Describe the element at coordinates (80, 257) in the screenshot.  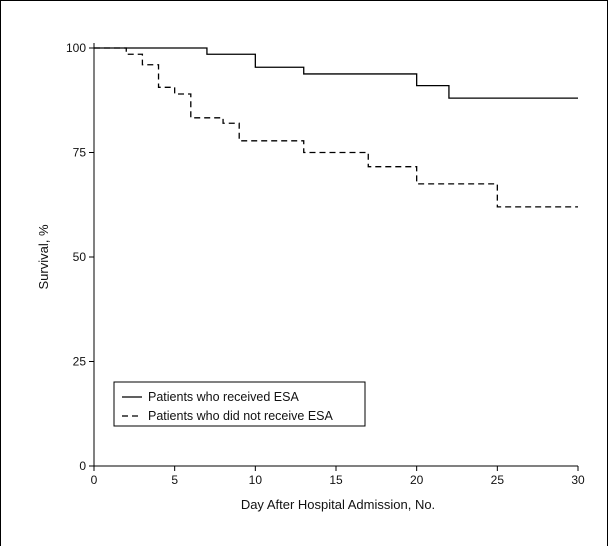
I see `y-tick-label: 50` at that location.